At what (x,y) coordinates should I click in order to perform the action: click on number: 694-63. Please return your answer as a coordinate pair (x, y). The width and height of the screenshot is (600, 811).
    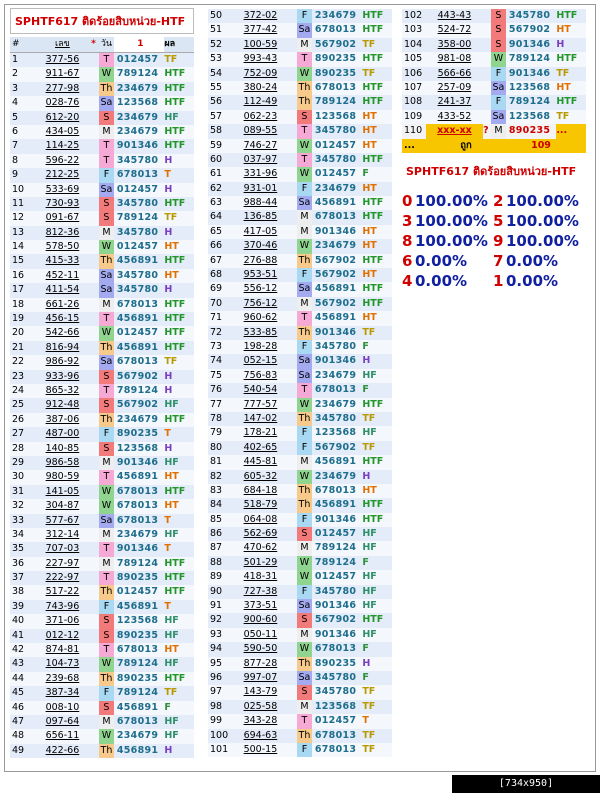
    Looking at the image, I should click on (260, 735).